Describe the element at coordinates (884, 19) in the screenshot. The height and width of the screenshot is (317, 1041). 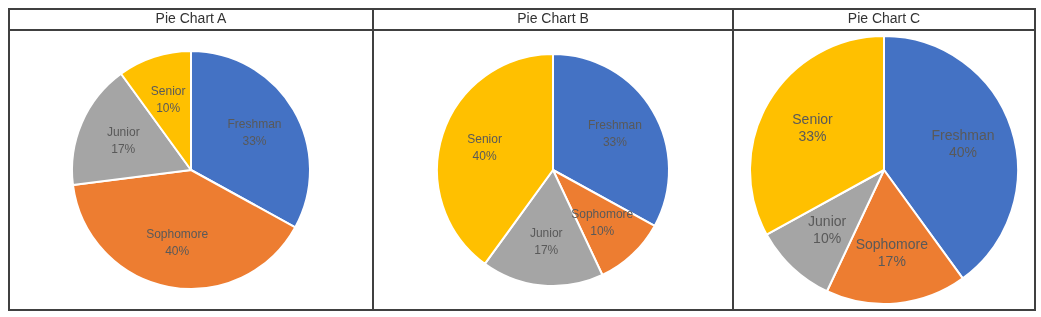
I see `chart-title: Pie Chart C` at that location.